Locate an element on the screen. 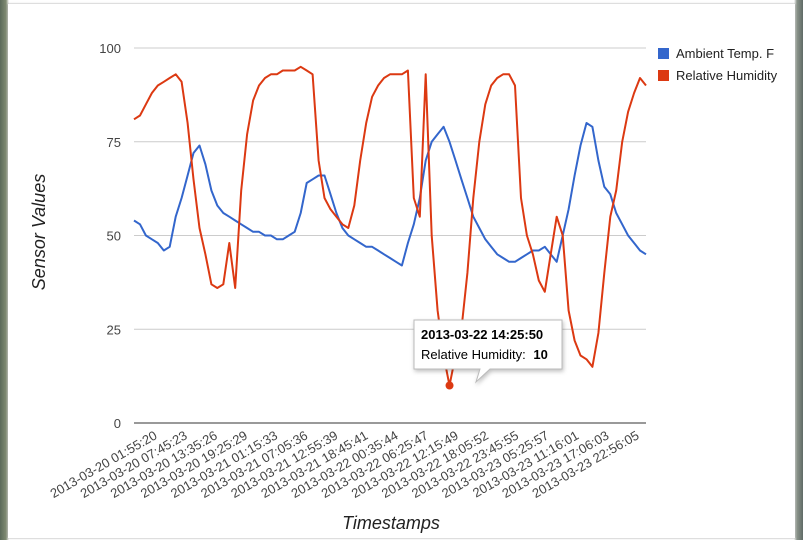 This screenshot has width=803, height=540. legend-item-humidity: Relative Humidity is located at coordinates (718, 75).